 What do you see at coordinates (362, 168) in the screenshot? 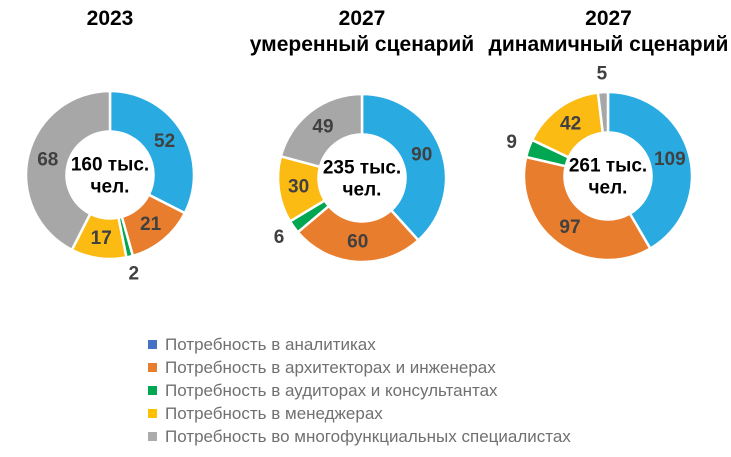
I see `donut-center-total: 235 тыс.` at bounding box center [362, 168].